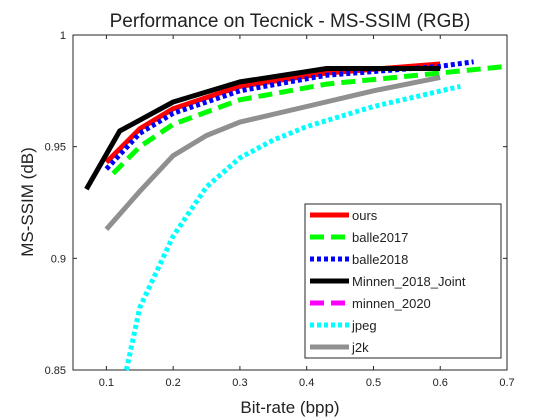  I want to click on chart-title: Performance on Tecnick - MS-SSIM (RGB), so click(290, 21).